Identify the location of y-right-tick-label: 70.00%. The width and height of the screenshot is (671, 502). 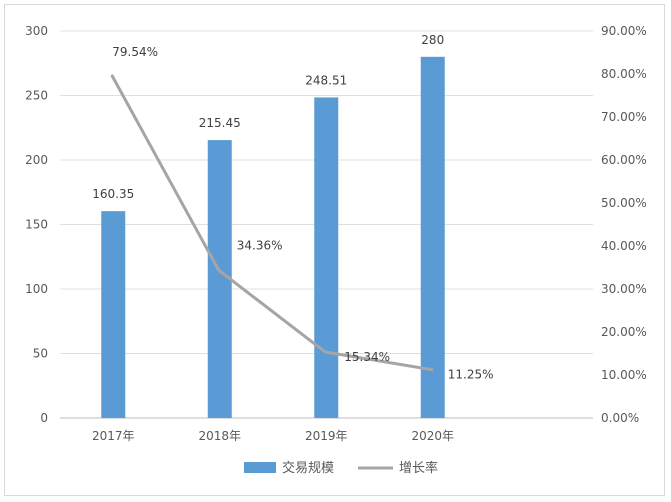
(624, 117).